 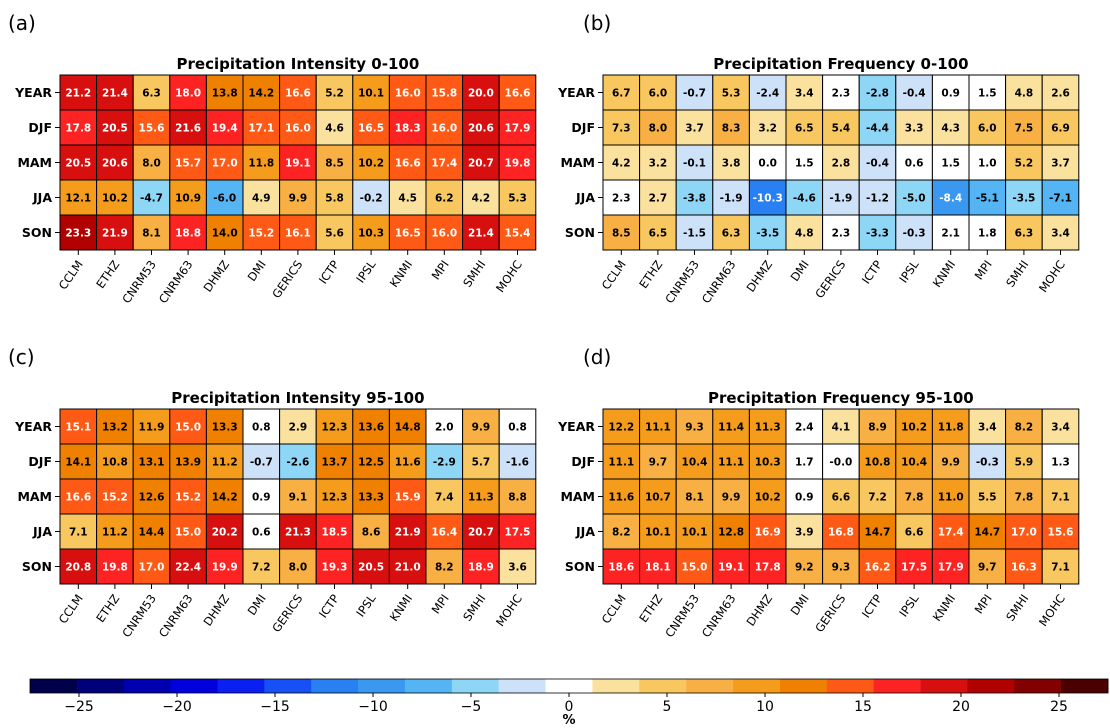 I want to click on cell-value-label: -1.9, so click(x=731, y=199).